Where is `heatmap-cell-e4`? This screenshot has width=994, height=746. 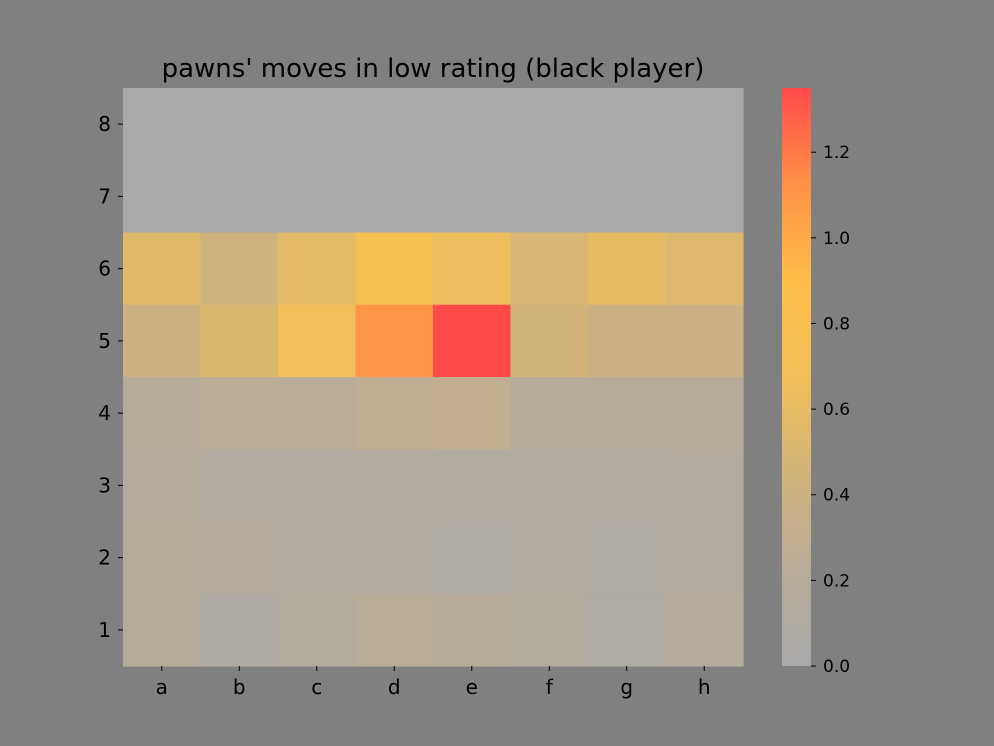
heatmap-cell-e4 is located at coordinates (472, 413).